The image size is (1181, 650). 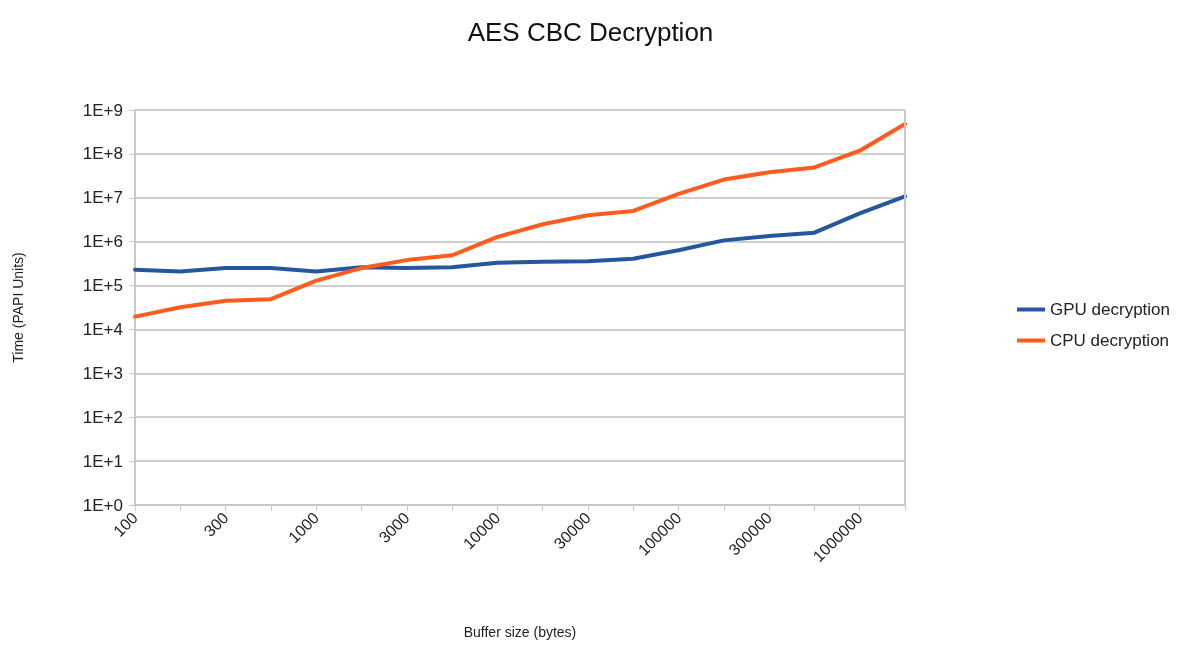 I want to click on y-tick-label: 1E+2, so click(x=102, y=417).